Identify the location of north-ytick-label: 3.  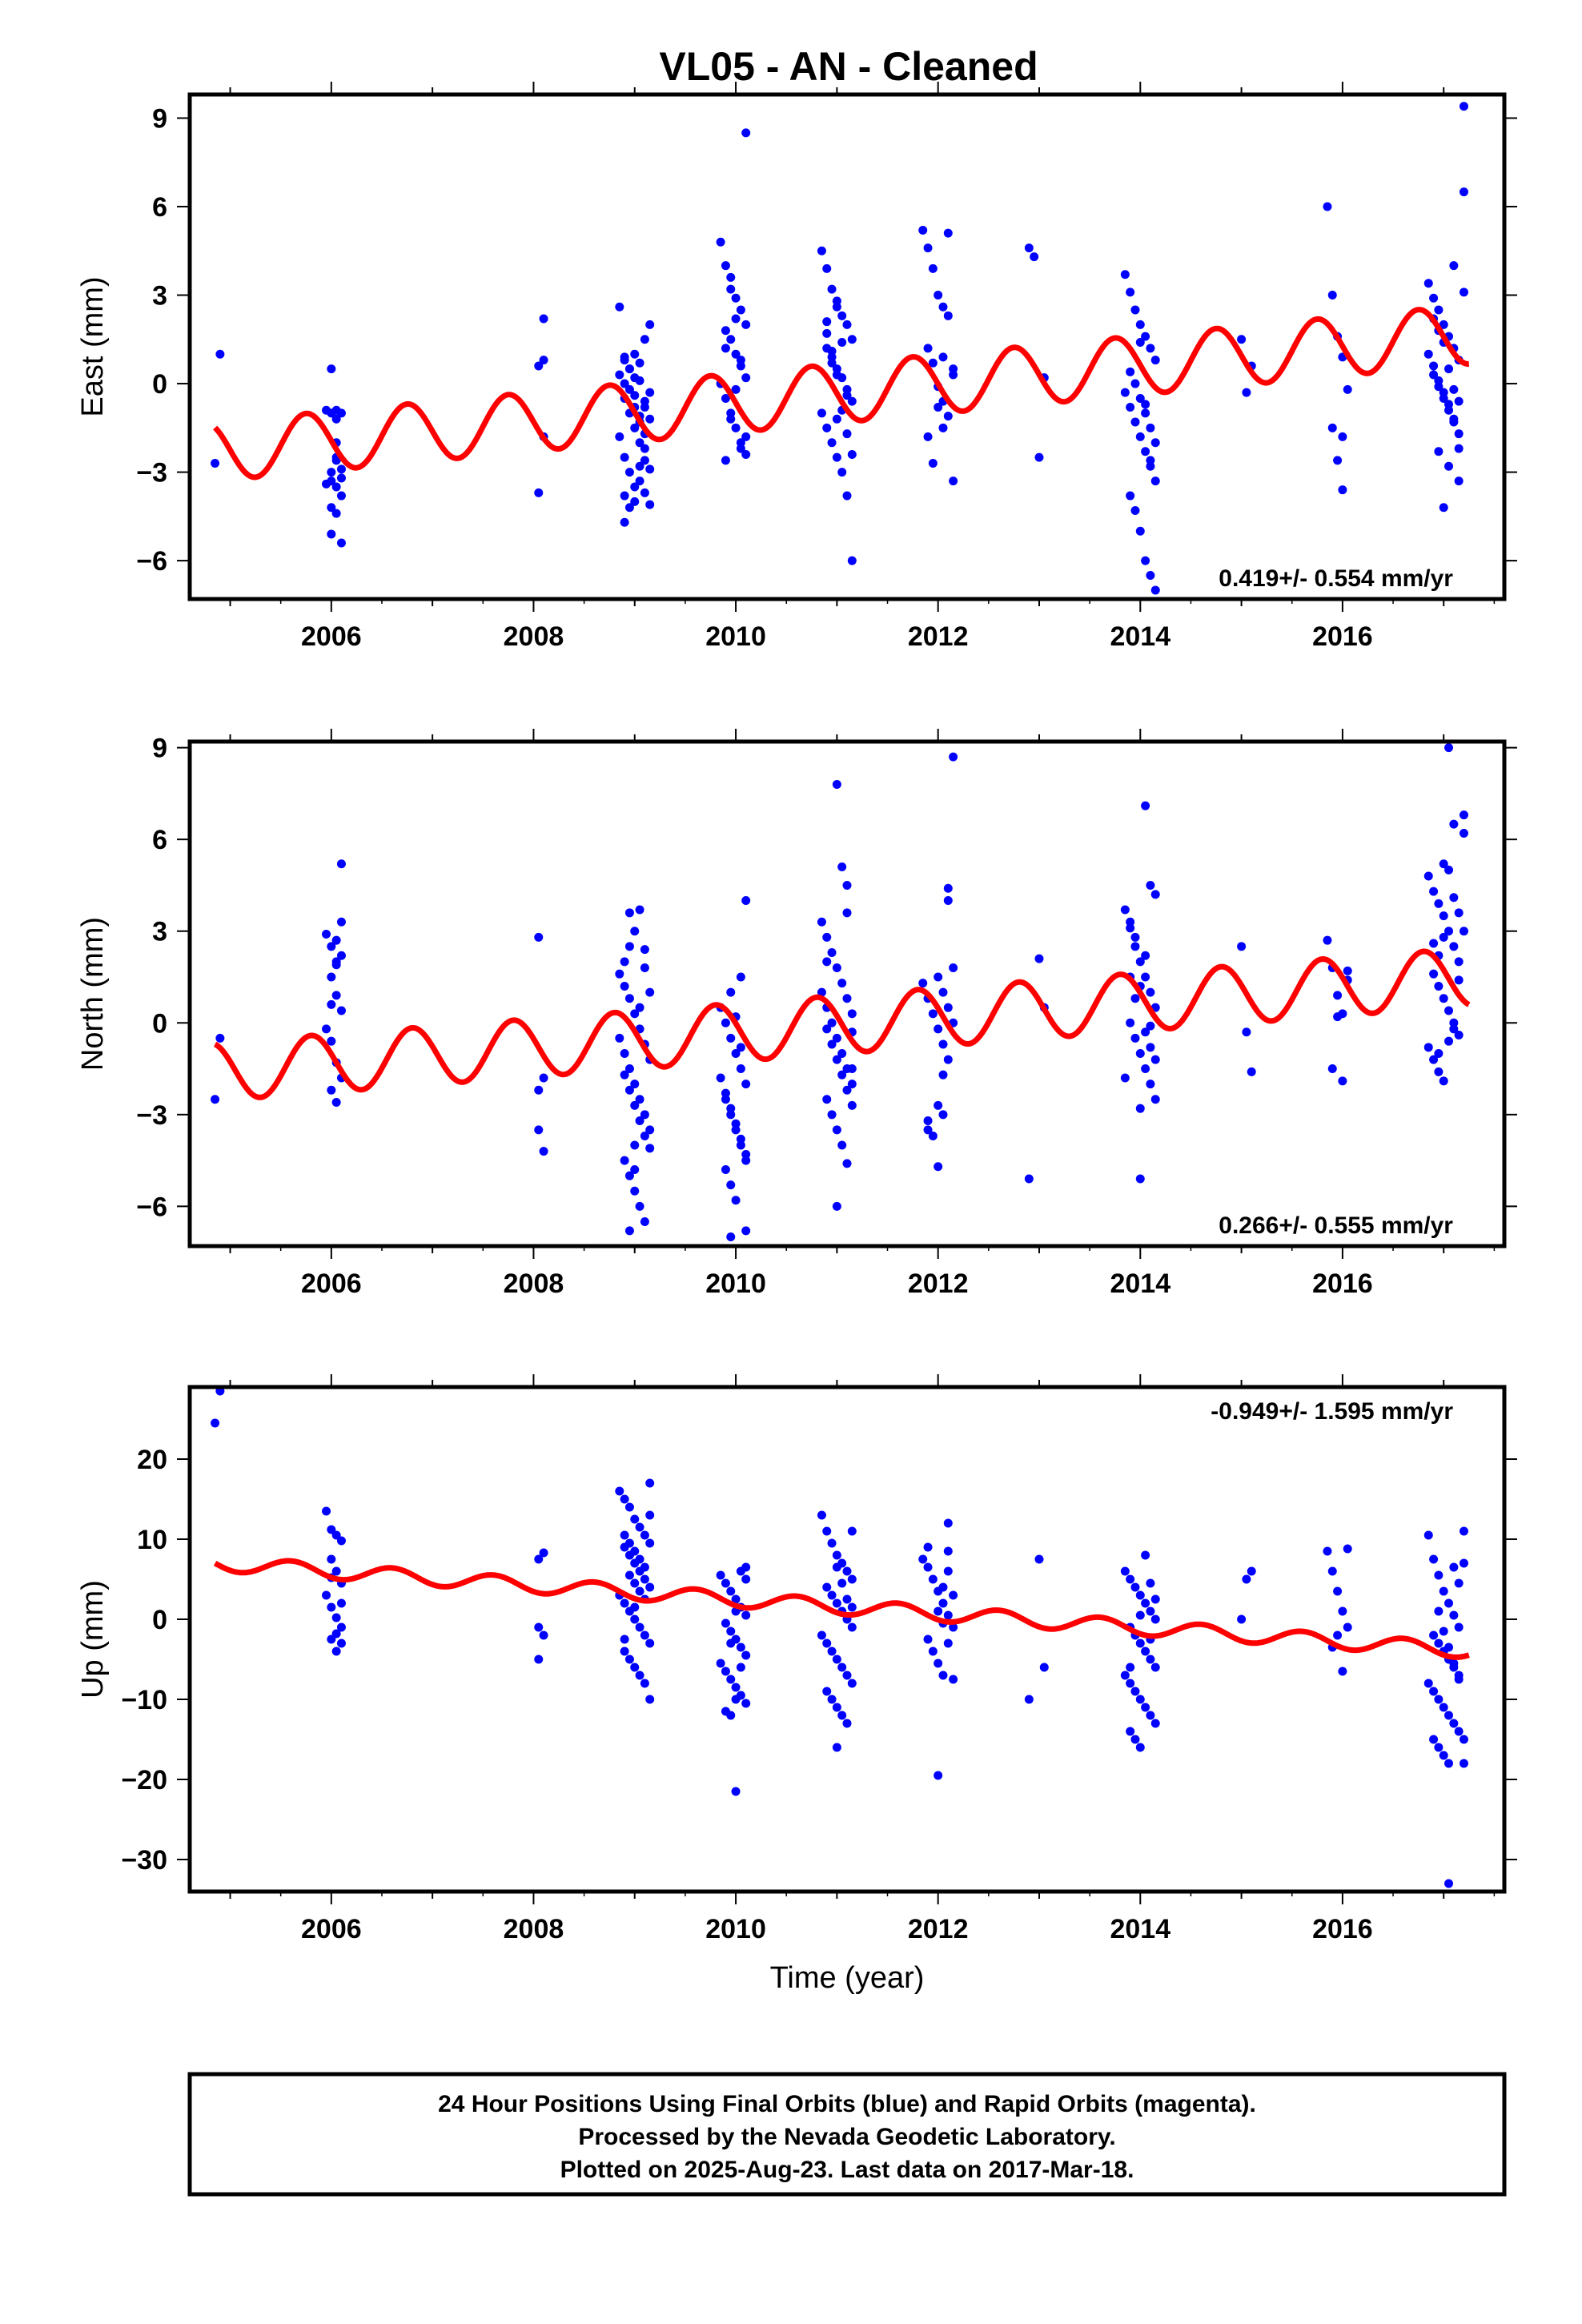
(159, 932).